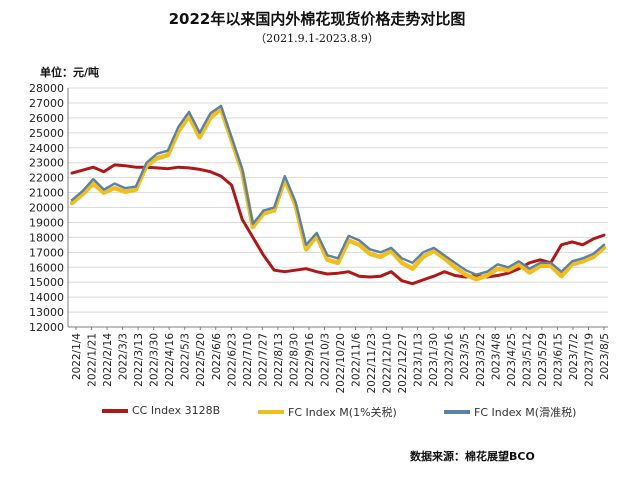 The image size is (634, 492). I want to click on legend-swatch-cc, so click(115, 410).